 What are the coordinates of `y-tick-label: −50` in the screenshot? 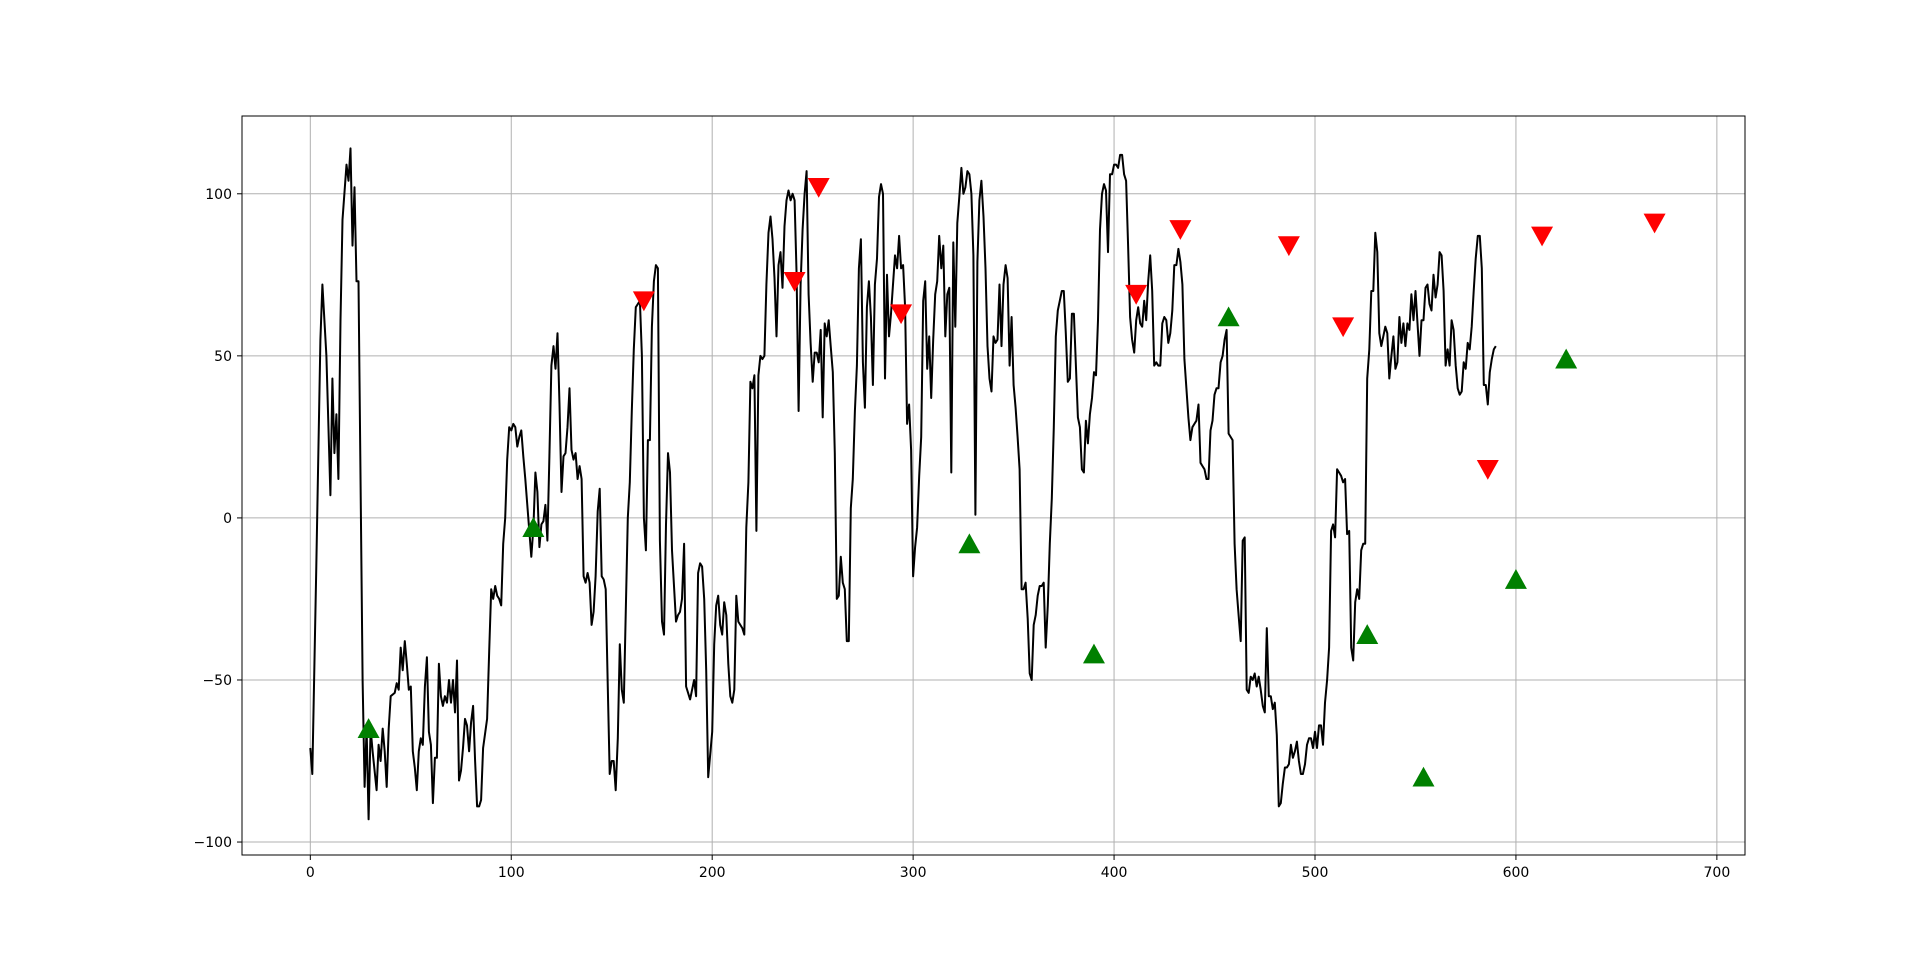 It's located at (217, 681).